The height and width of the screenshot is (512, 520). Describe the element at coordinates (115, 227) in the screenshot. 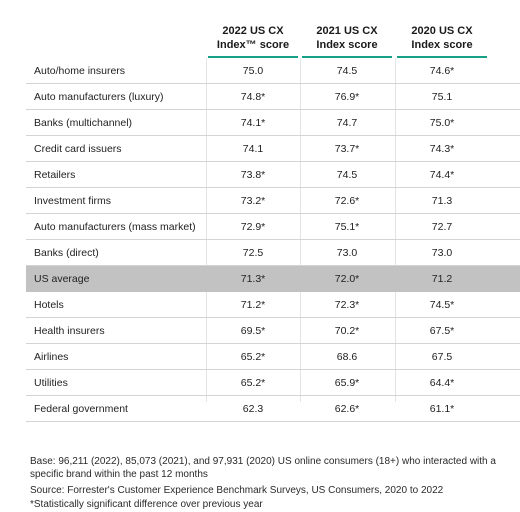

I see `row-label: Auto manufacturers (mass market)` at that location.